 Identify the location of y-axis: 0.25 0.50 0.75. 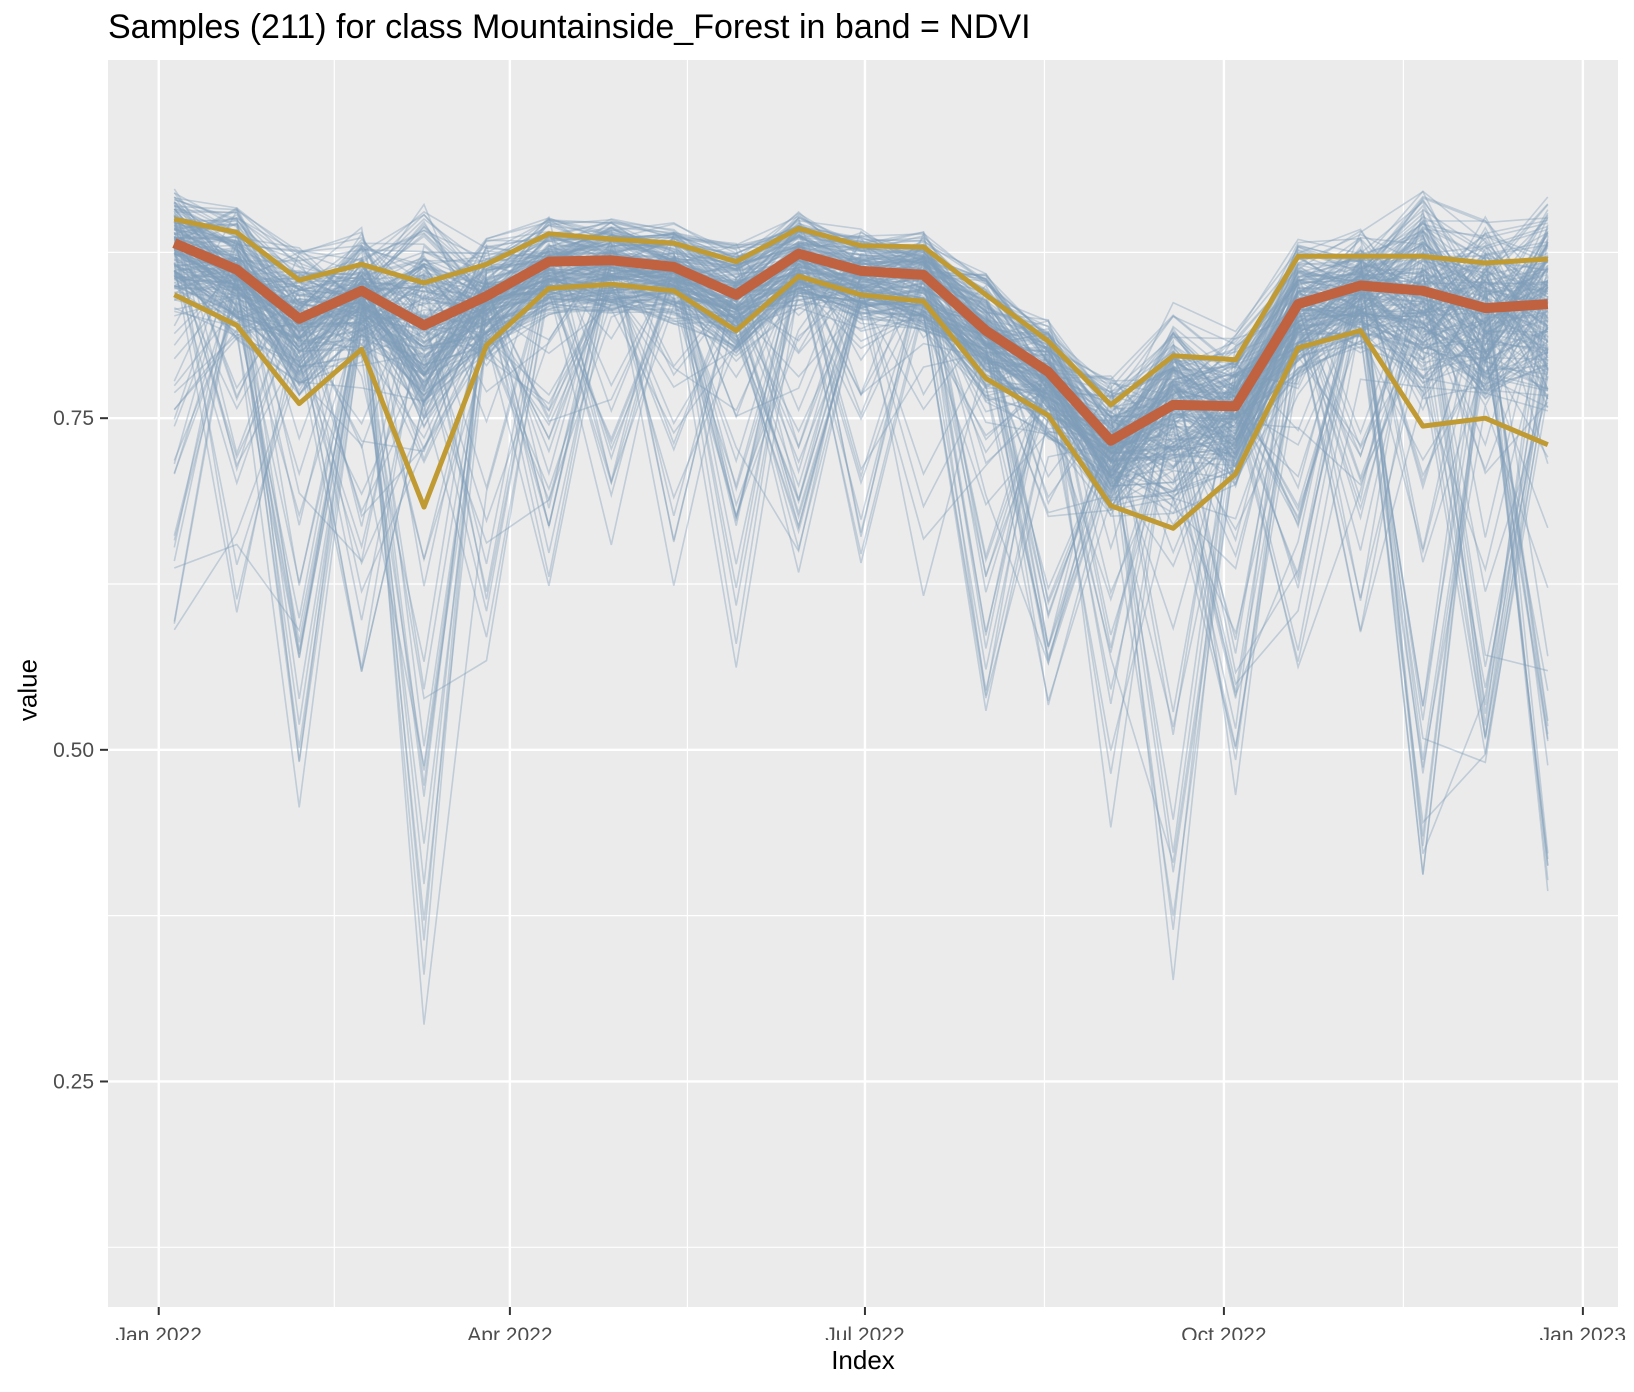
(80, 750).